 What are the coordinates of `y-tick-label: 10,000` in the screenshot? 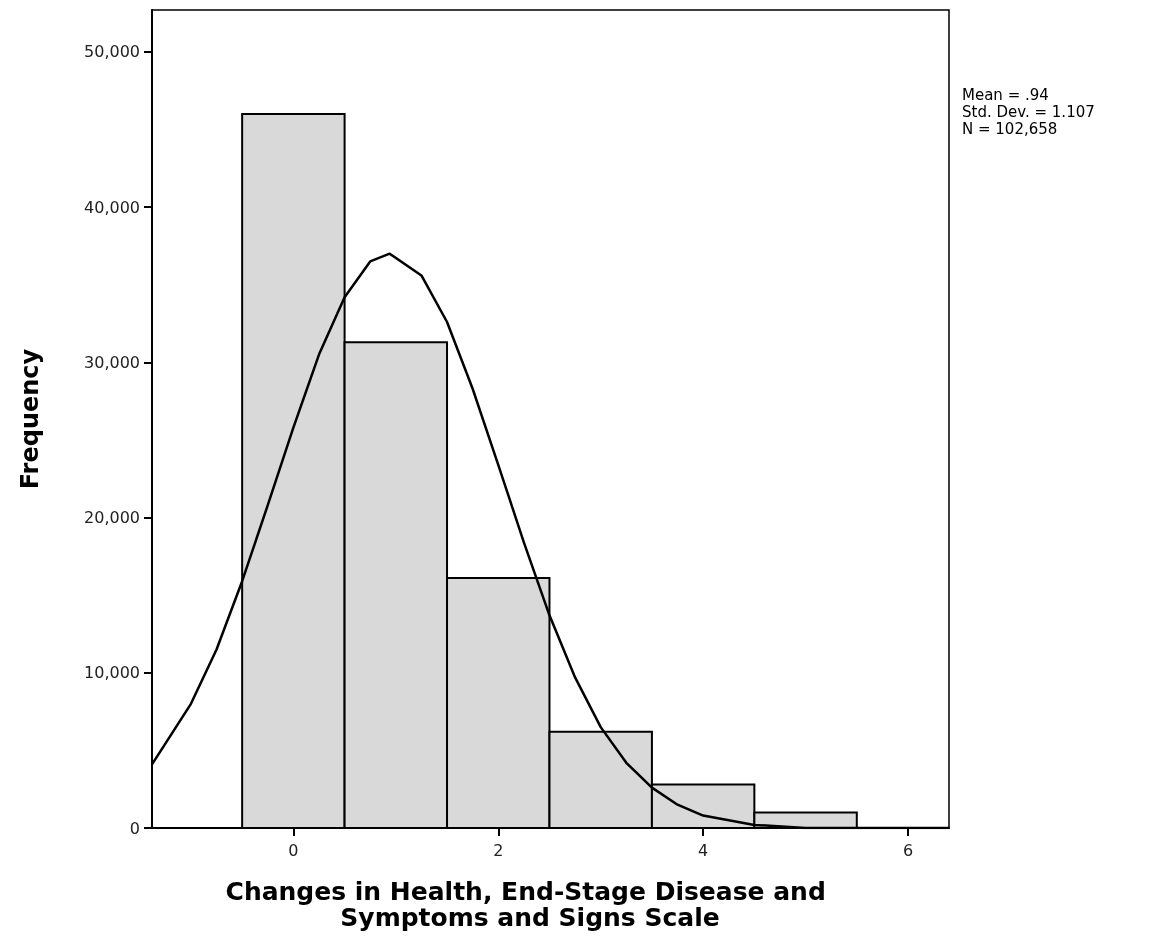 It's located at (112, 673).